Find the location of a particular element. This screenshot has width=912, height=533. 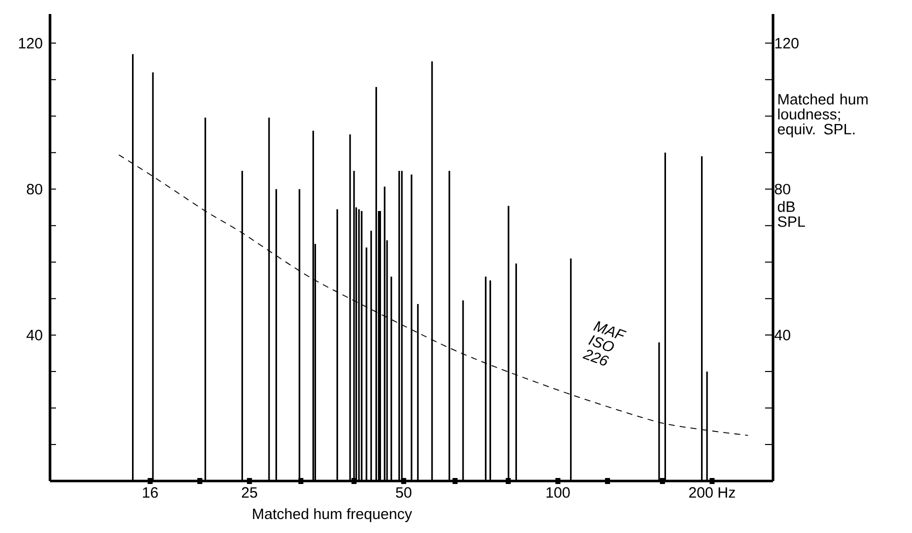

x-axis-title: Matched hum frequency is located at coordinates (332, 515).